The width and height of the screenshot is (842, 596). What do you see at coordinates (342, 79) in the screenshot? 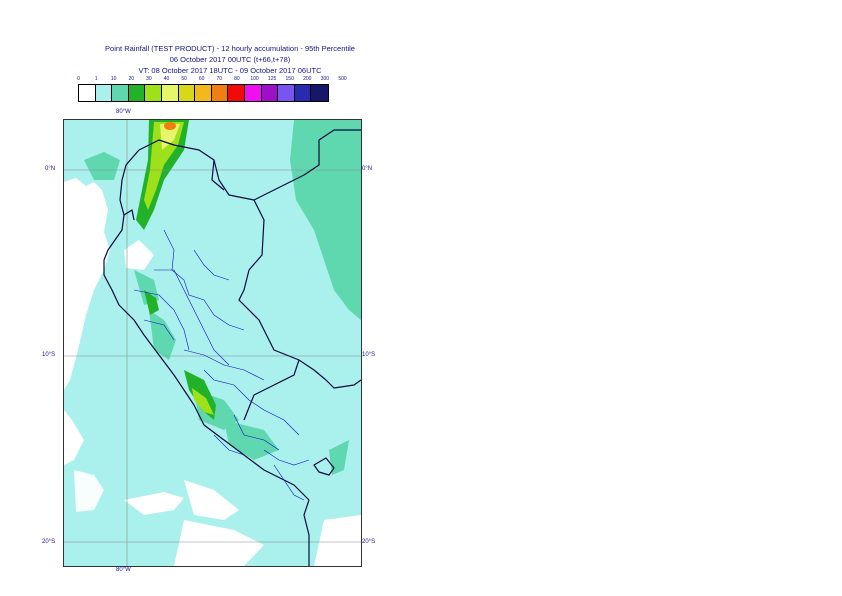
I see `legend-label: 500` at bounding box center [342, 79].